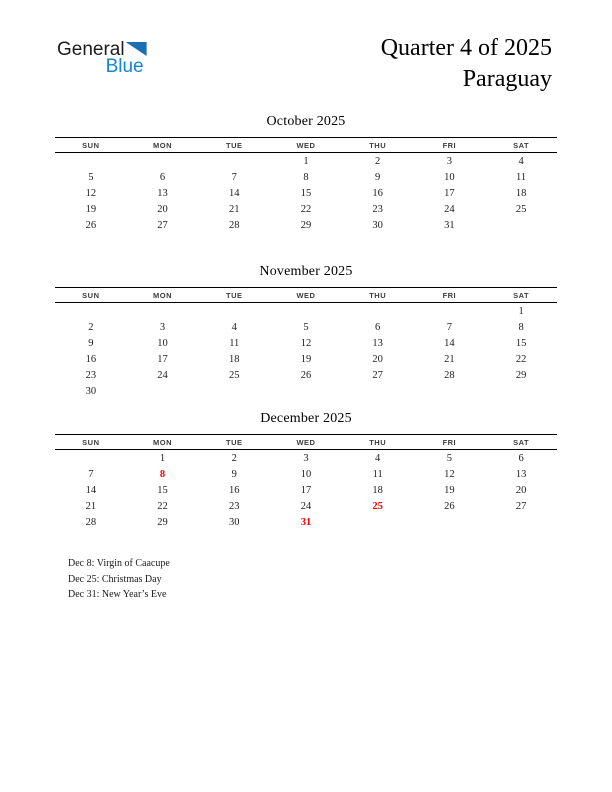 The width and height of the screenshot is (612, 792). I want to click on day-cell: 3, so click(162, 327).